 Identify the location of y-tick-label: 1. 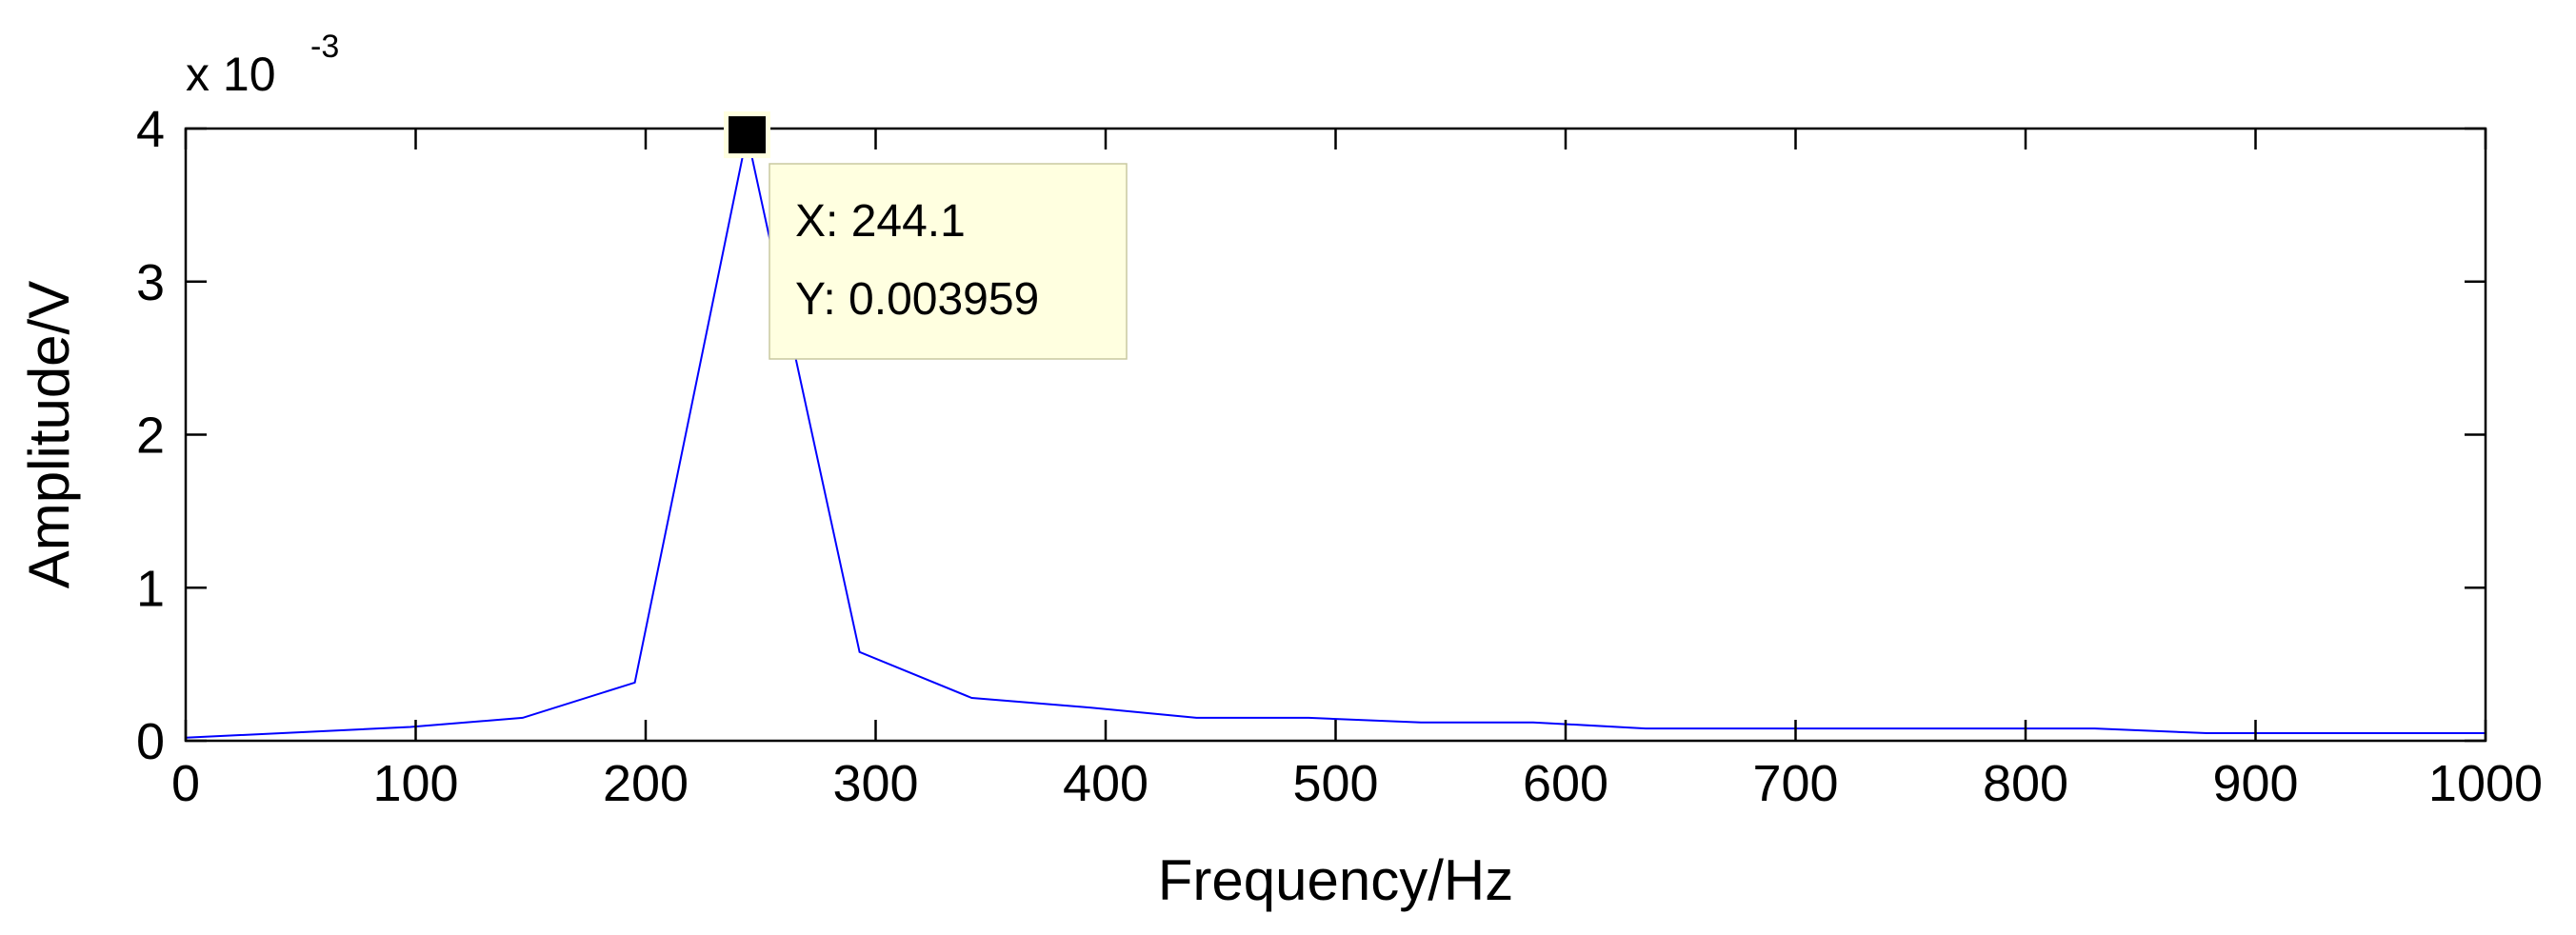
(150, 588).